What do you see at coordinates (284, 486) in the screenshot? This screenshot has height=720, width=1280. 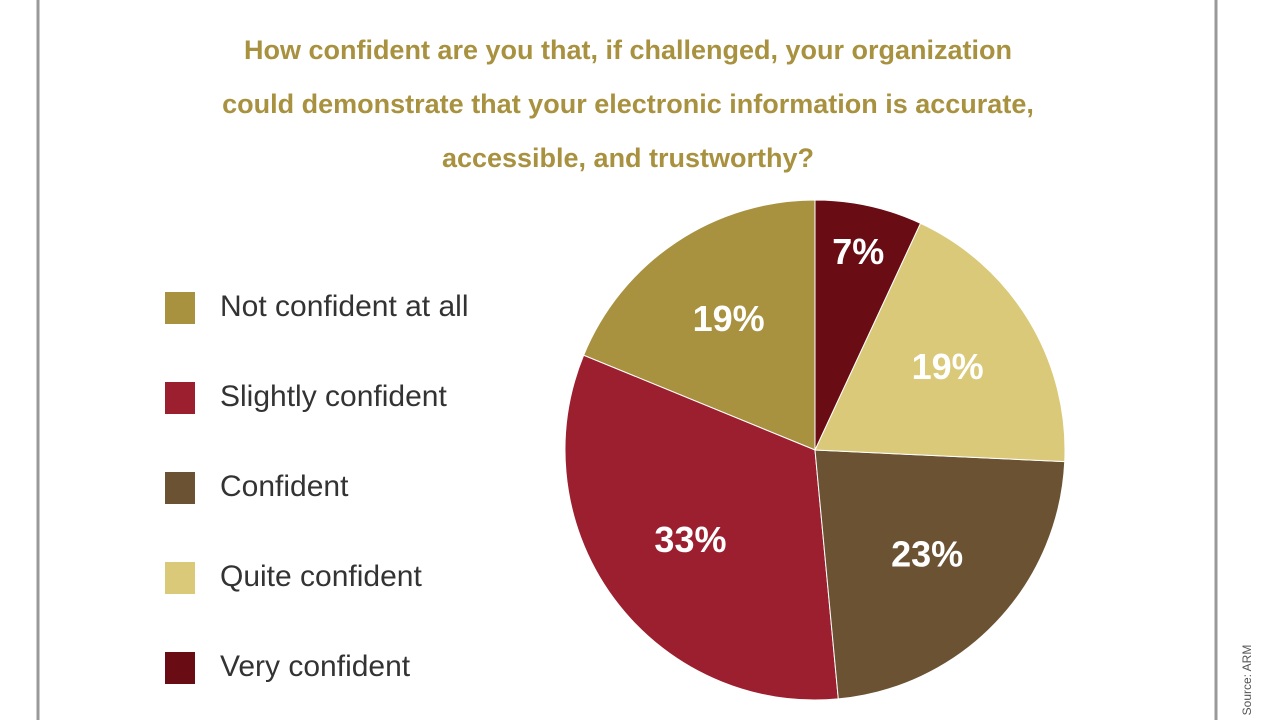 I see `legend-label: Confident` at bounding box center [284, 486].